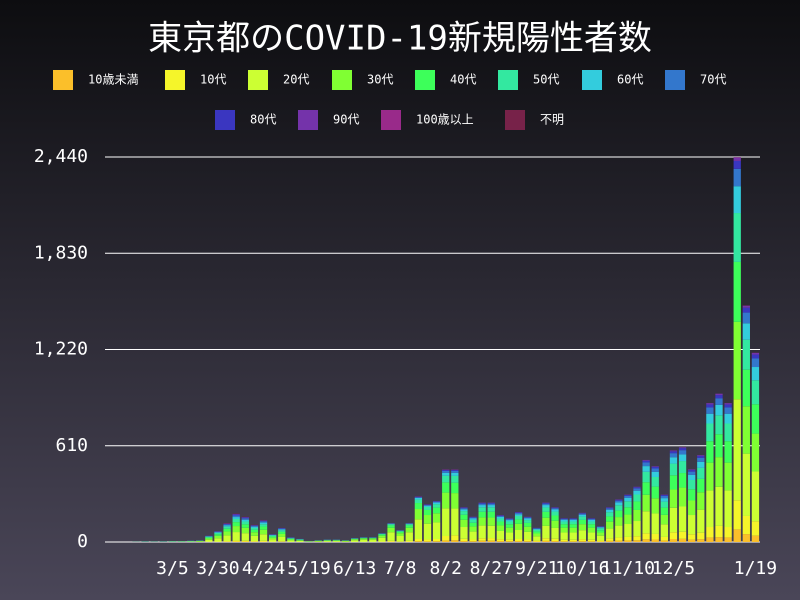 The height and width of the screenshot is (600, 800). What do you see at coordinates (113, 80) in the screenshot?
I see `legend-label: 10歳未満` at bounding box center [113, 80].